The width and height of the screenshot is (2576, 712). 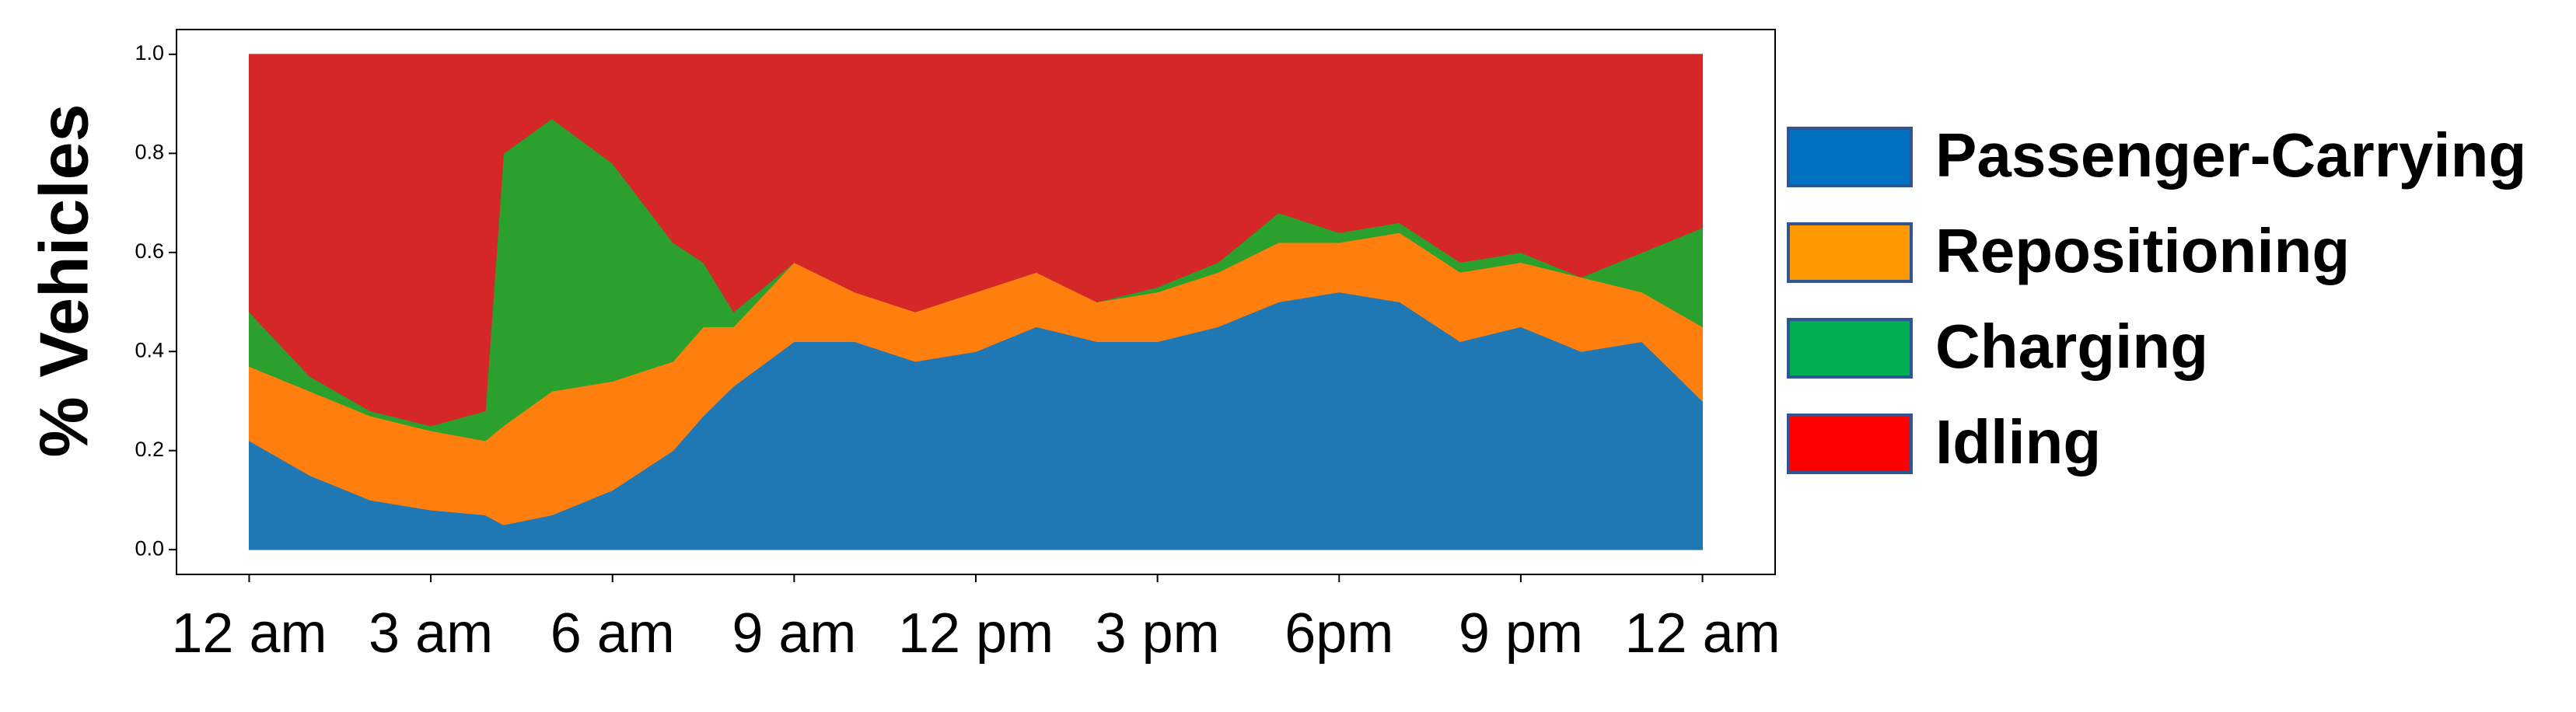 What do you see at coordinates (613, 633) in the screenshot?
I see `x-tick-label: 6 am` at bounding box center [613, 633].